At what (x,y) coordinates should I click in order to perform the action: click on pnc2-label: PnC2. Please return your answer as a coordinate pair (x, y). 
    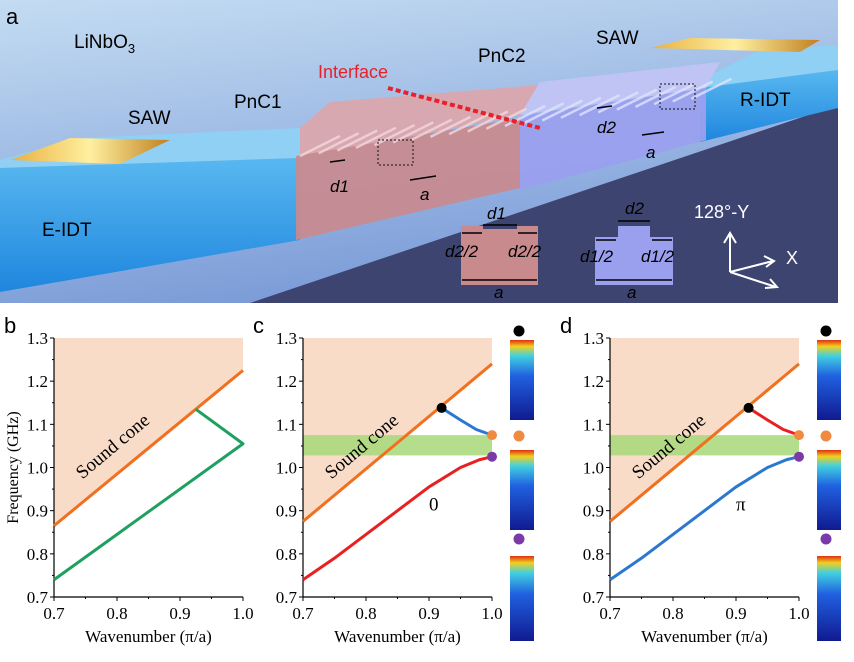
    Looking at the image, I should click on (502, 56).